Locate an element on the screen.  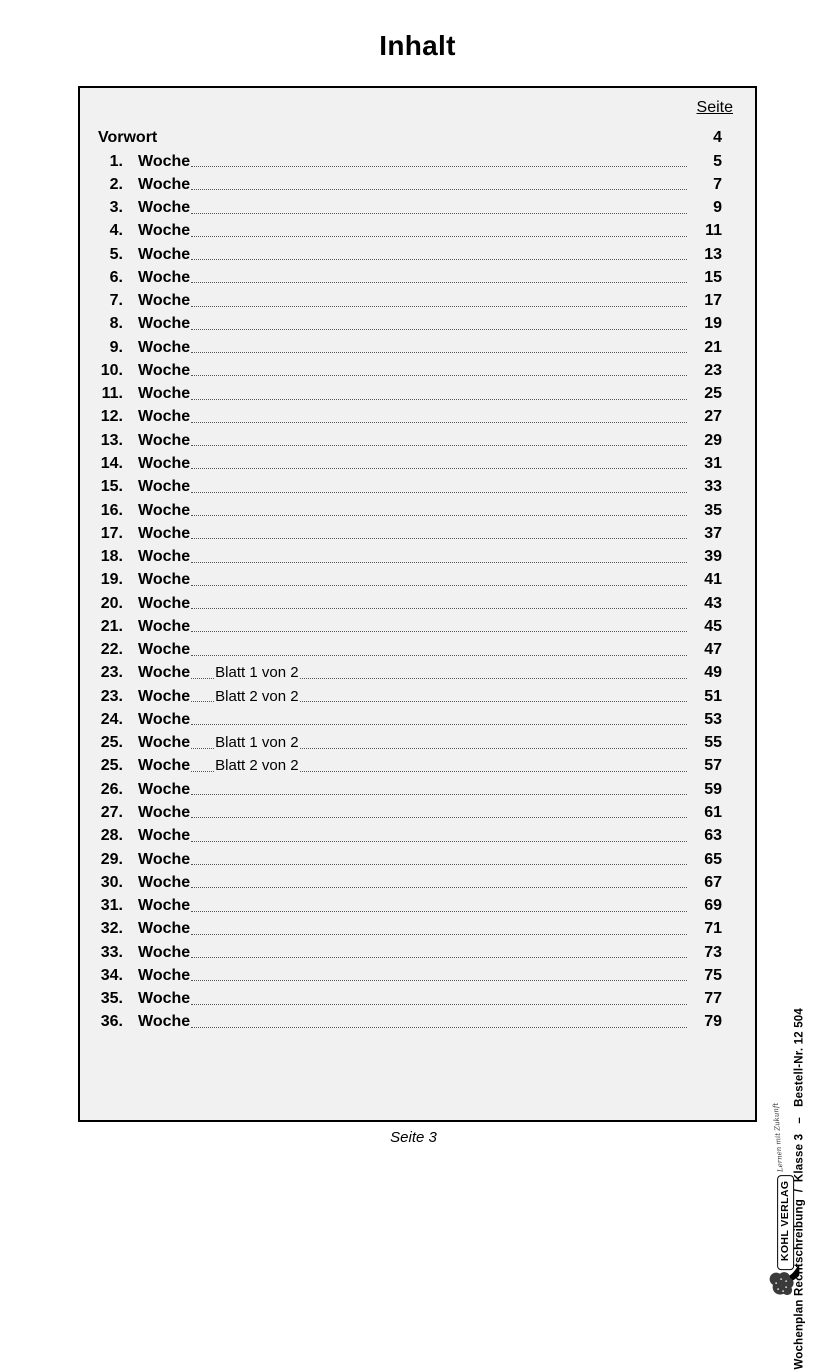
entry-number: 18. is located at coordinates (111, 557).